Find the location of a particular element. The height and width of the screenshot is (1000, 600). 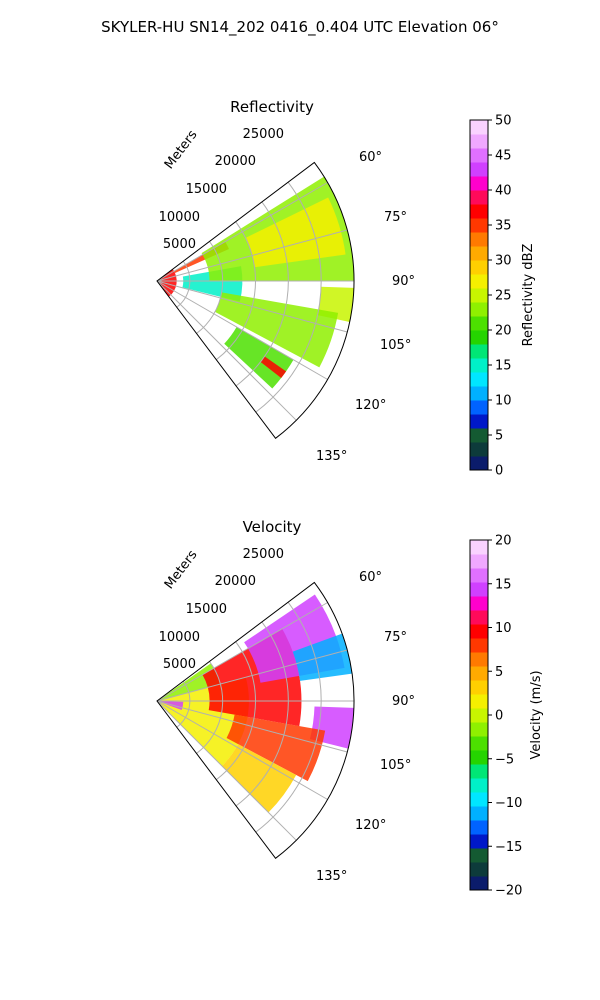

colorbar-tick-label: 20 is located at coordinates (503, 331).